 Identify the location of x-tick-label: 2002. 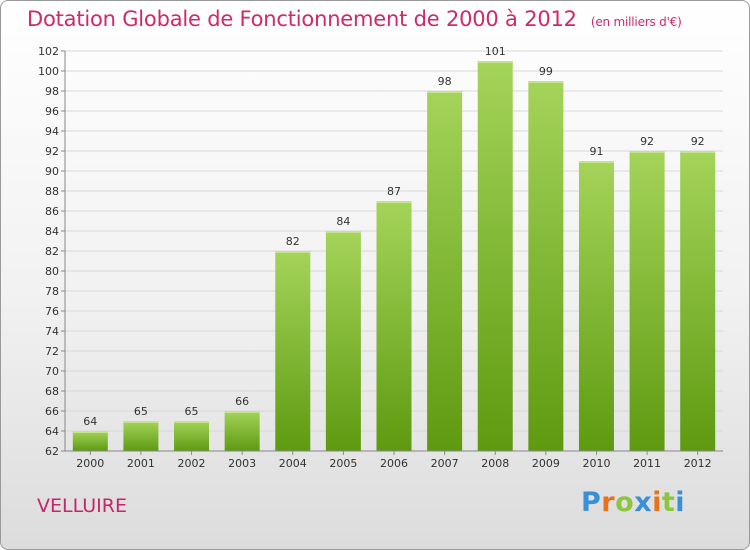
(192, 463).